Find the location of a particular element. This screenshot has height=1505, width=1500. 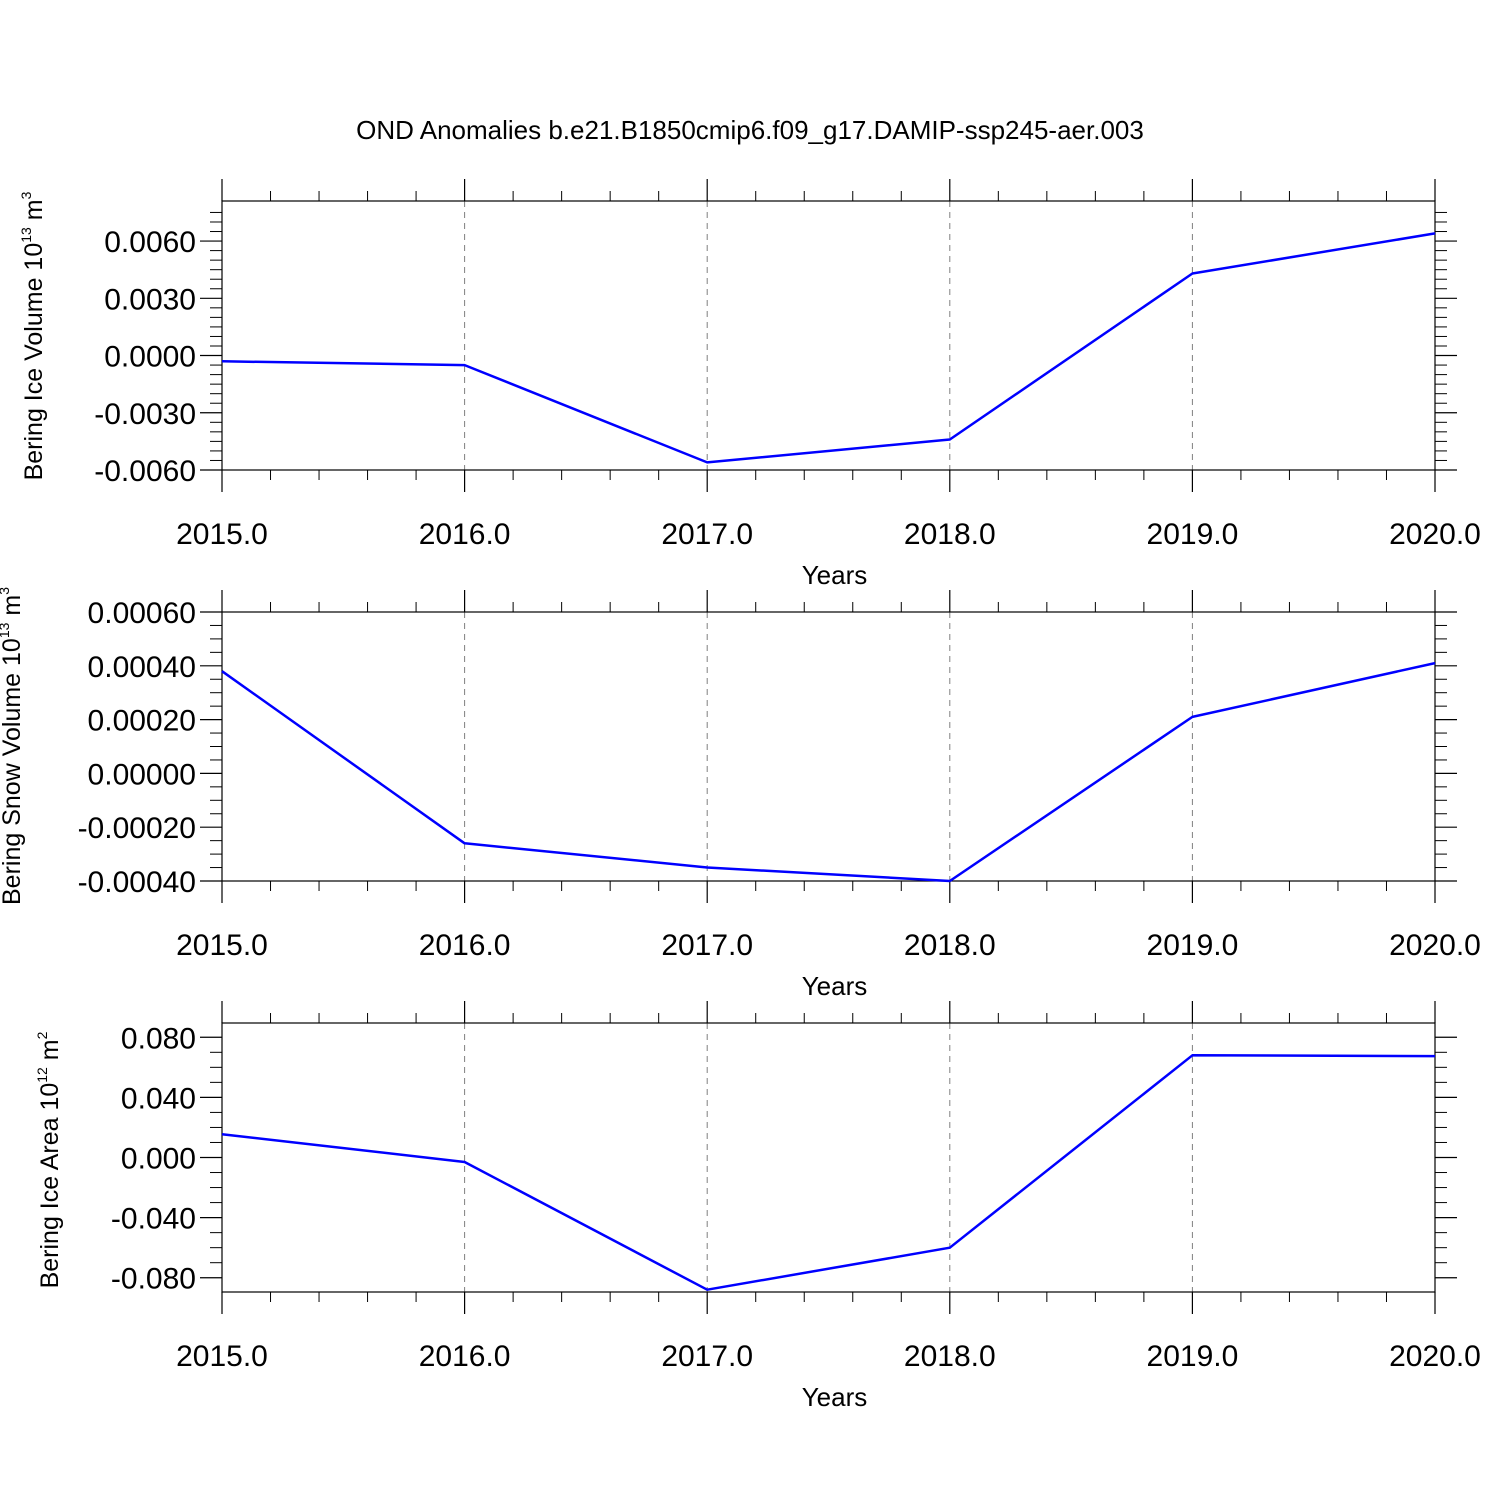

y-tick-label: 0.00040 is located at coordinates (142, 667).